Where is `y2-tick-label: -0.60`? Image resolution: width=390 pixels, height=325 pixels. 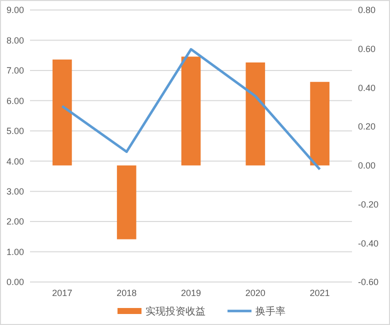 y2-tick-label: -0.60 is located at coordinates (368, 282).